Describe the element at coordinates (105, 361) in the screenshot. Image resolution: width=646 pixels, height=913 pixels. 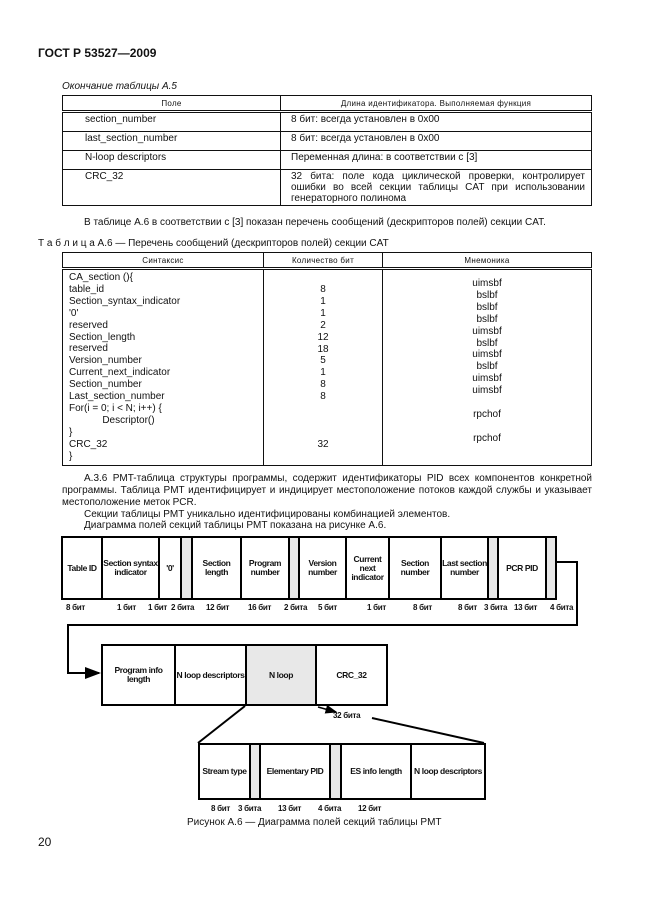
I see `table-line: Version_number` at that location.